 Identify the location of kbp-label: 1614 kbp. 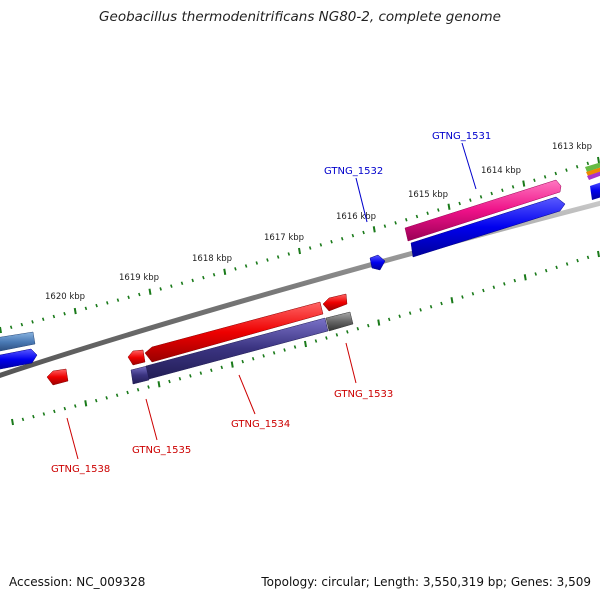
(501, 171).